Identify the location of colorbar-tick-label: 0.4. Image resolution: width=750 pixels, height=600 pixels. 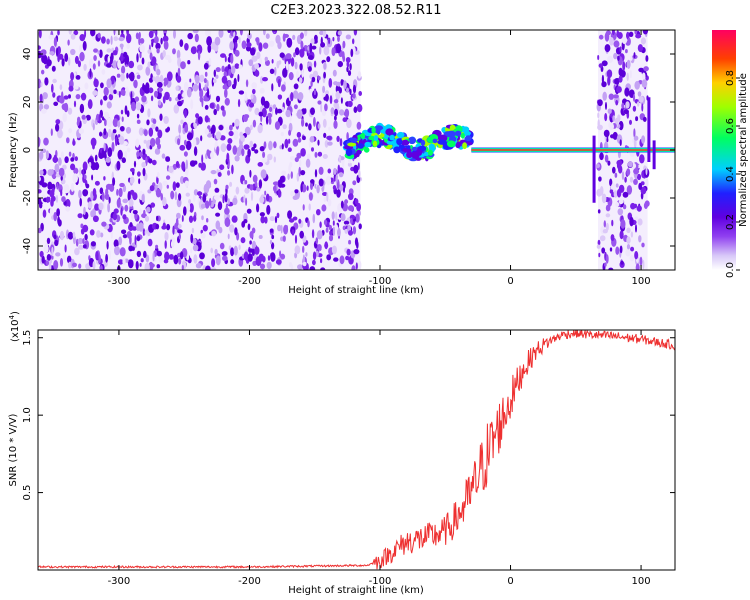
(730, 174).